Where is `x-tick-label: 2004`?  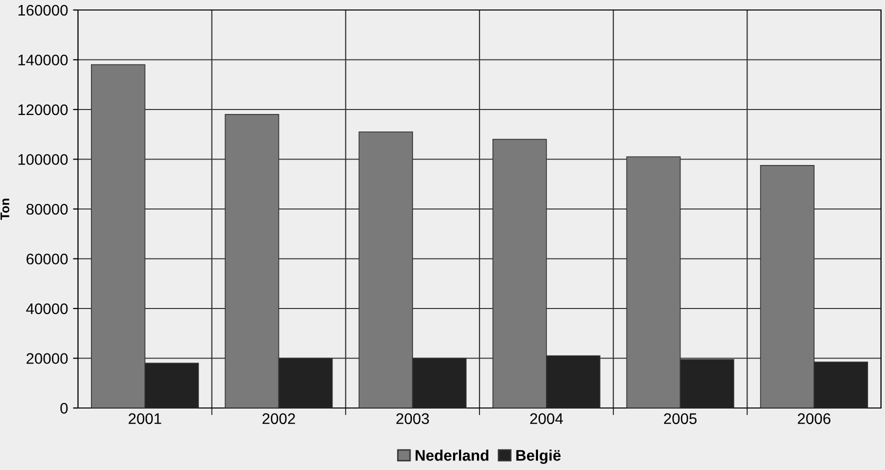 x-tick-label: 2004 is located at coordinates (546, 418).